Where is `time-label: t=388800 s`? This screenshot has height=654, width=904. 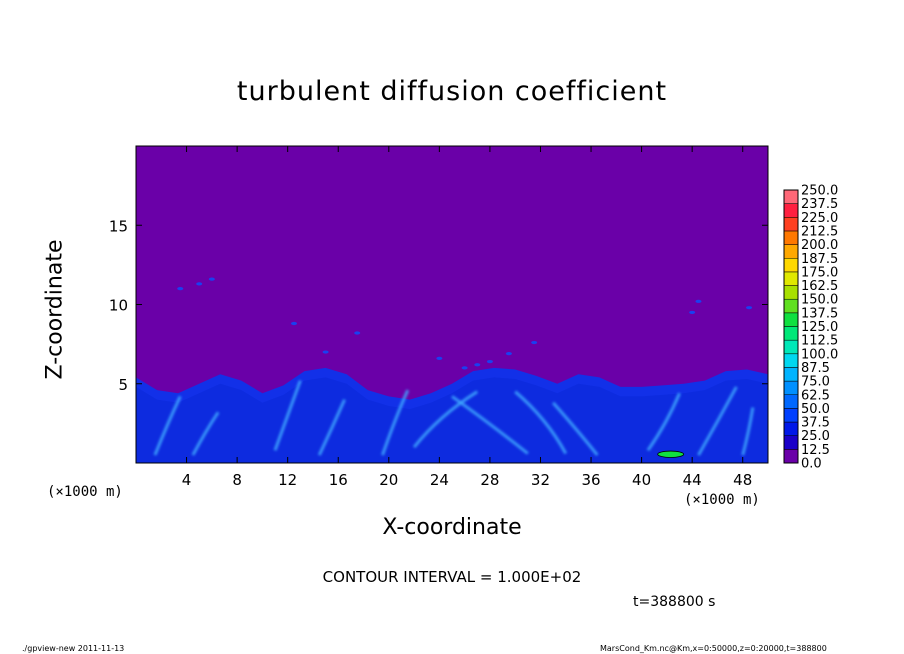
time-label: t=388800 s is located at coordinates (674, 602).